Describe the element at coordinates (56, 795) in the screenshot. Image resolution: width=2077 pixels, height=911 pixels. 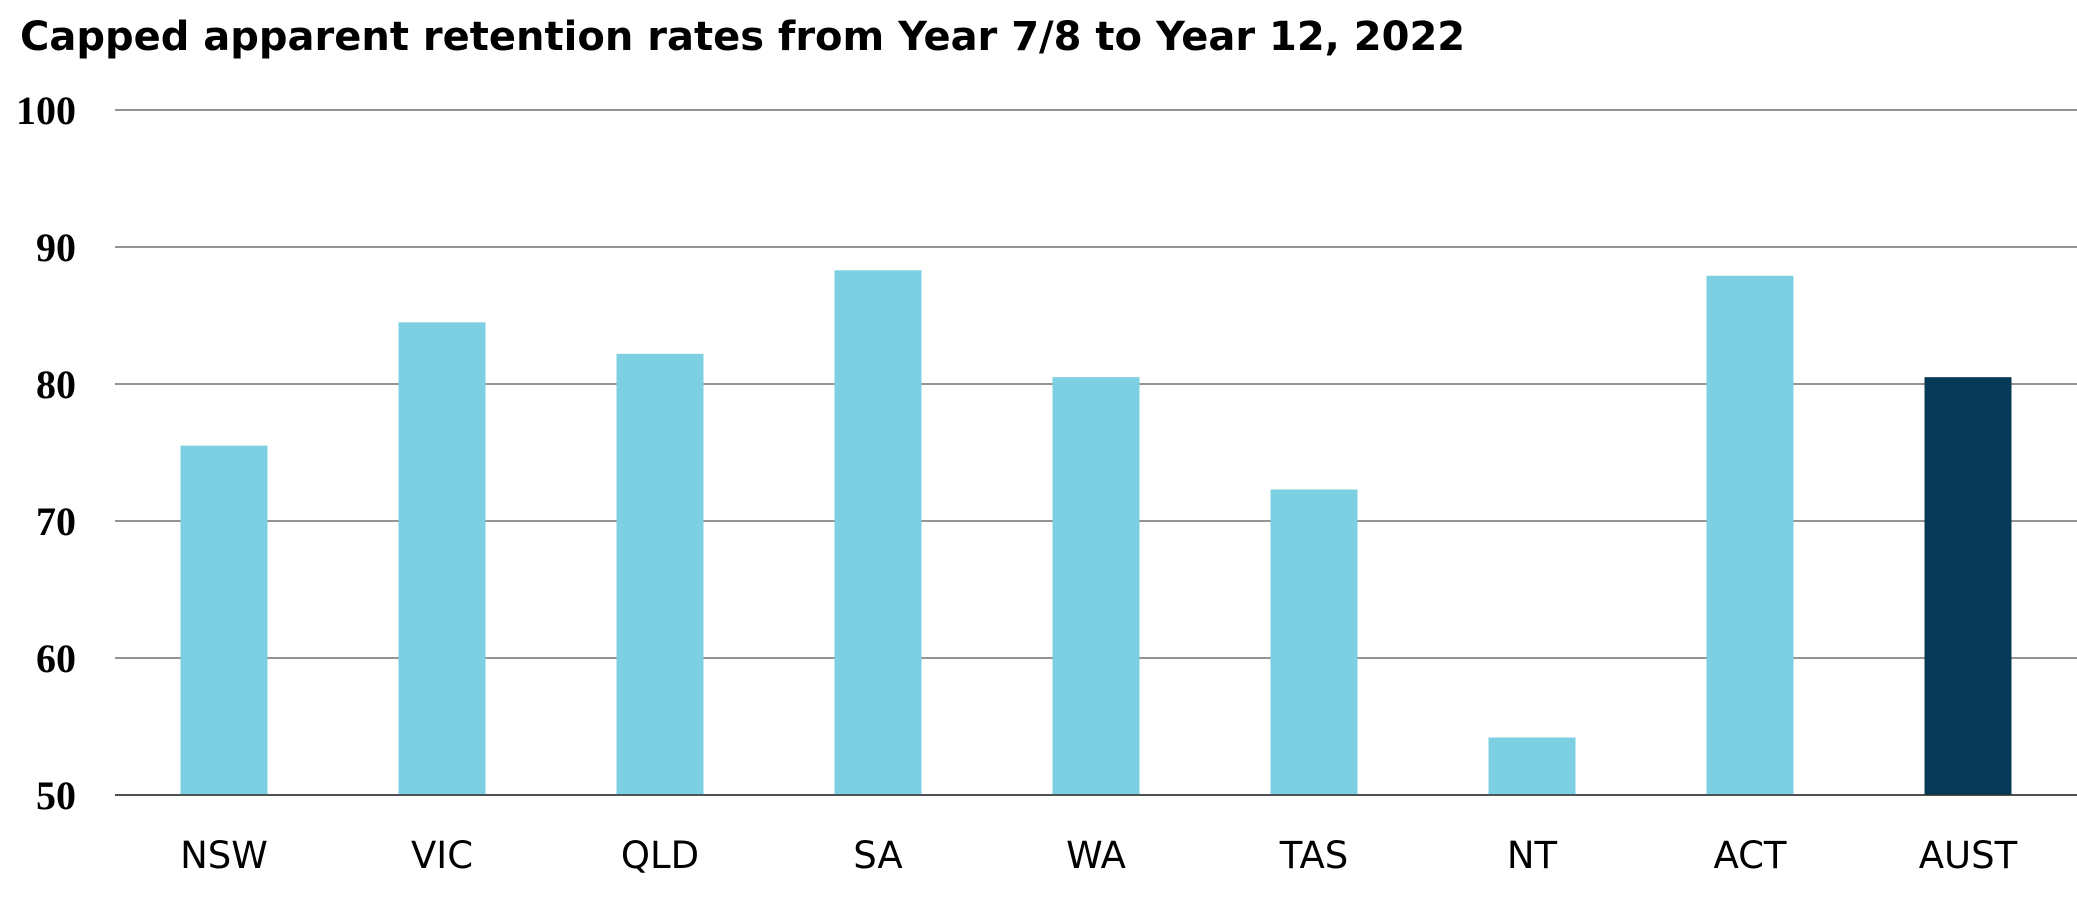
I see `y-tick-label-50: 50` at that location.